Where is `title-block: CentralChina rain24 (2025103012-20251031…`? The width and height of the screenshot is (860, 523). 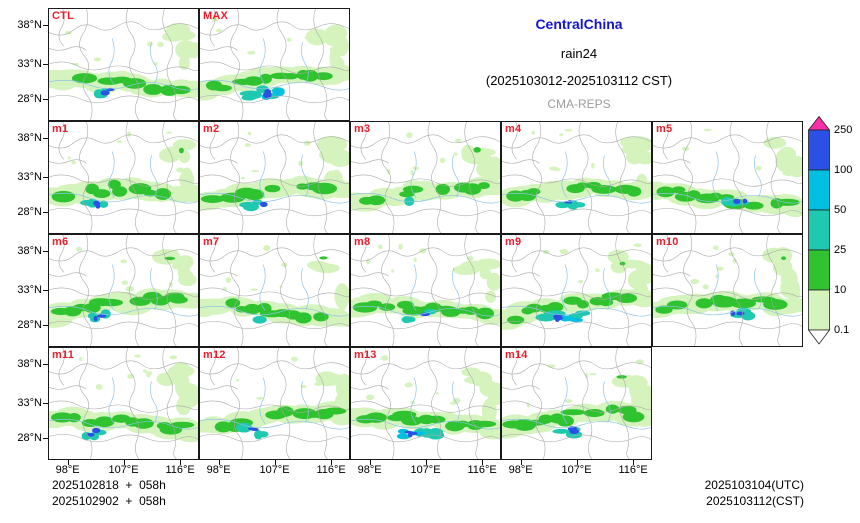 title-block: CentralChina rain24 (2025103012-20251031… is located at coordinates (579, 63).